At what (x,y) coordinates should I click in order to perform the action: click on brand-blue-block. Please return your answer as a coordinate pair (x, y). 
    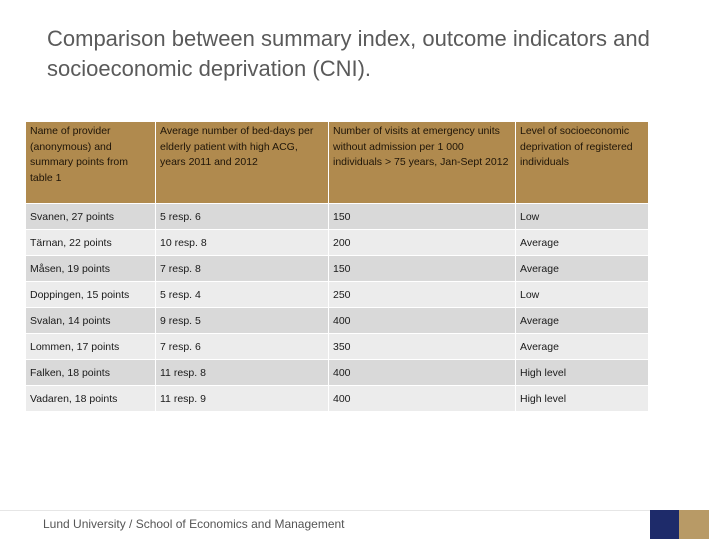
    Looking at the image, I should click on (664, 524).